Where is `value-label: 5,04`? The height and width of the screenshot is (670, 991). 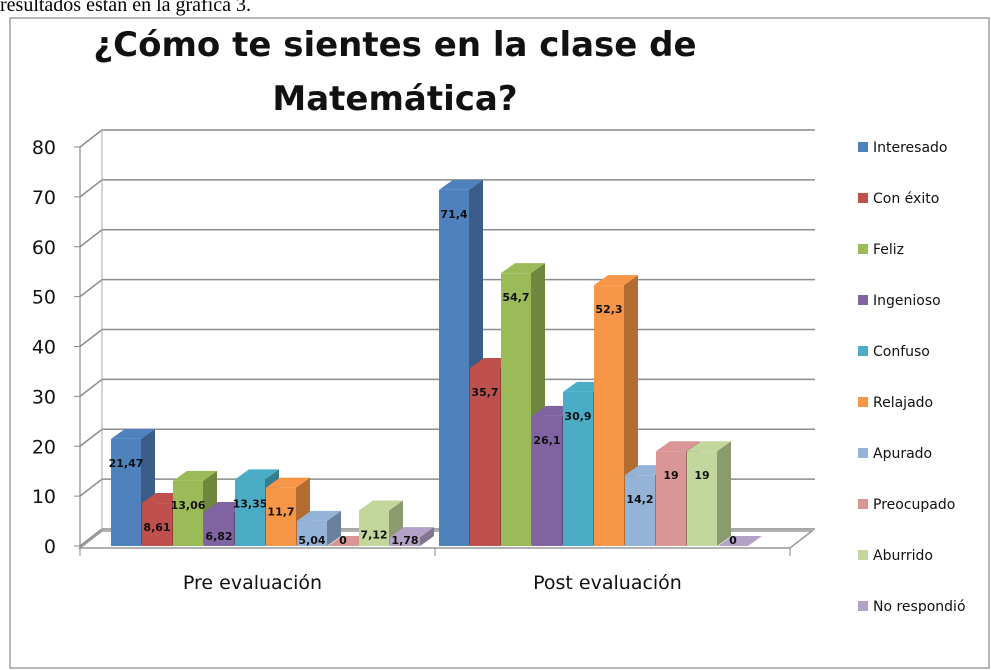
value-label: 5,04 is located at coordinates (311, 540).